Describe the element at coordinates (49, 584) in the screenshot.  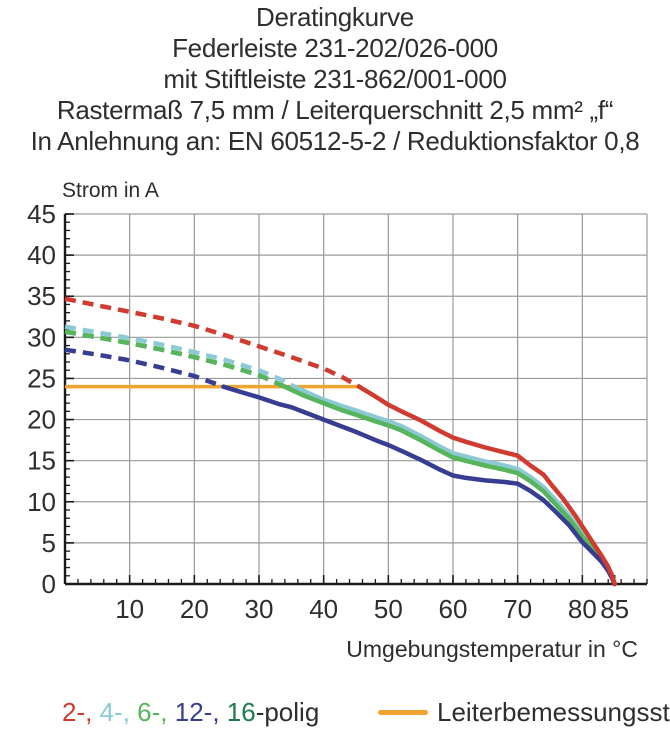
I see `y-tick-label: 0` at that location.